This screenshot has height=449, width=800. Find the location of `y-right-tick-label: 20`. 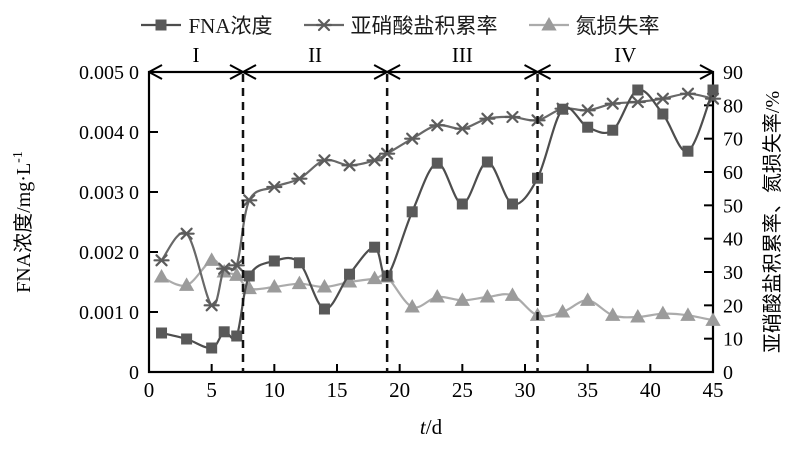

y-right-tick-label: 20 is located at coordinates (733, 306).